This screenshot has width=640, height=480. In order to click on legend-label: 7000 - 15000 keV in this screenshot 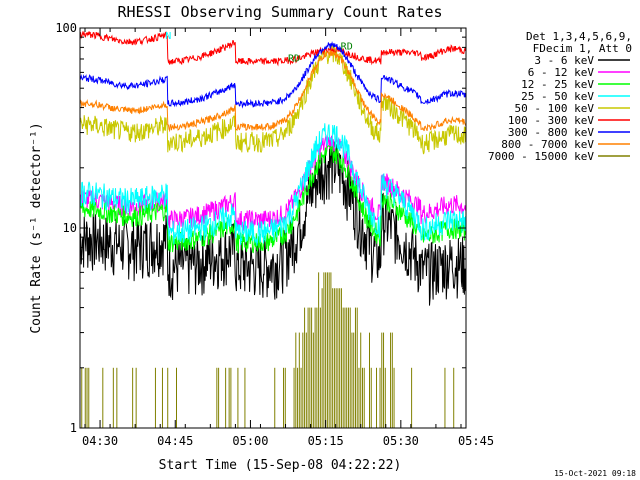, I will do `click(541, 156)`.